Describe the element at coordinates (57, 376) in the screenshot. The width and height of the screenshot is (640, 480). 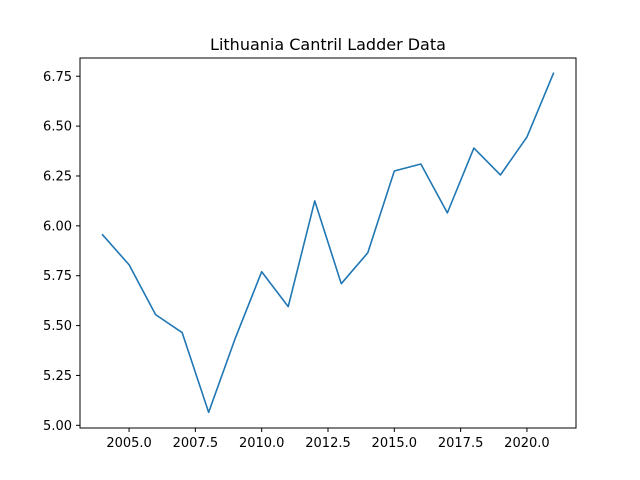
I see `y-tick-label: 5.25` at that location.